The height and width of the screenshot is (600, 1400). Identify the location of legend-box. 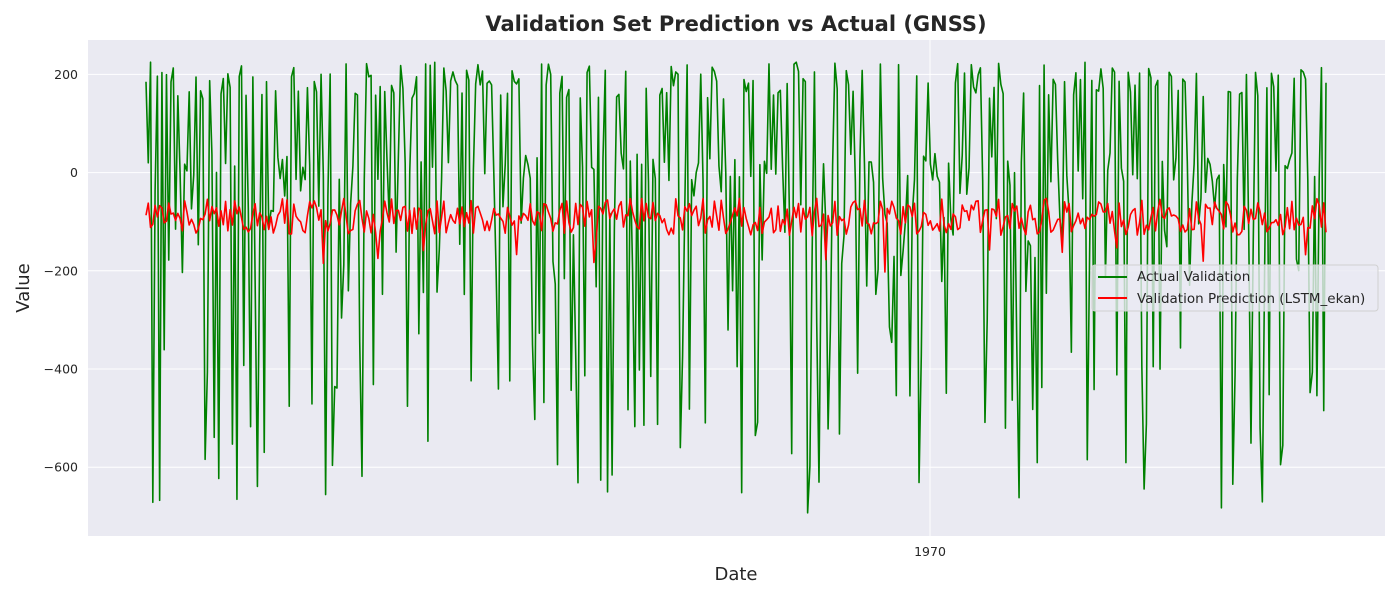
(1235, 288).